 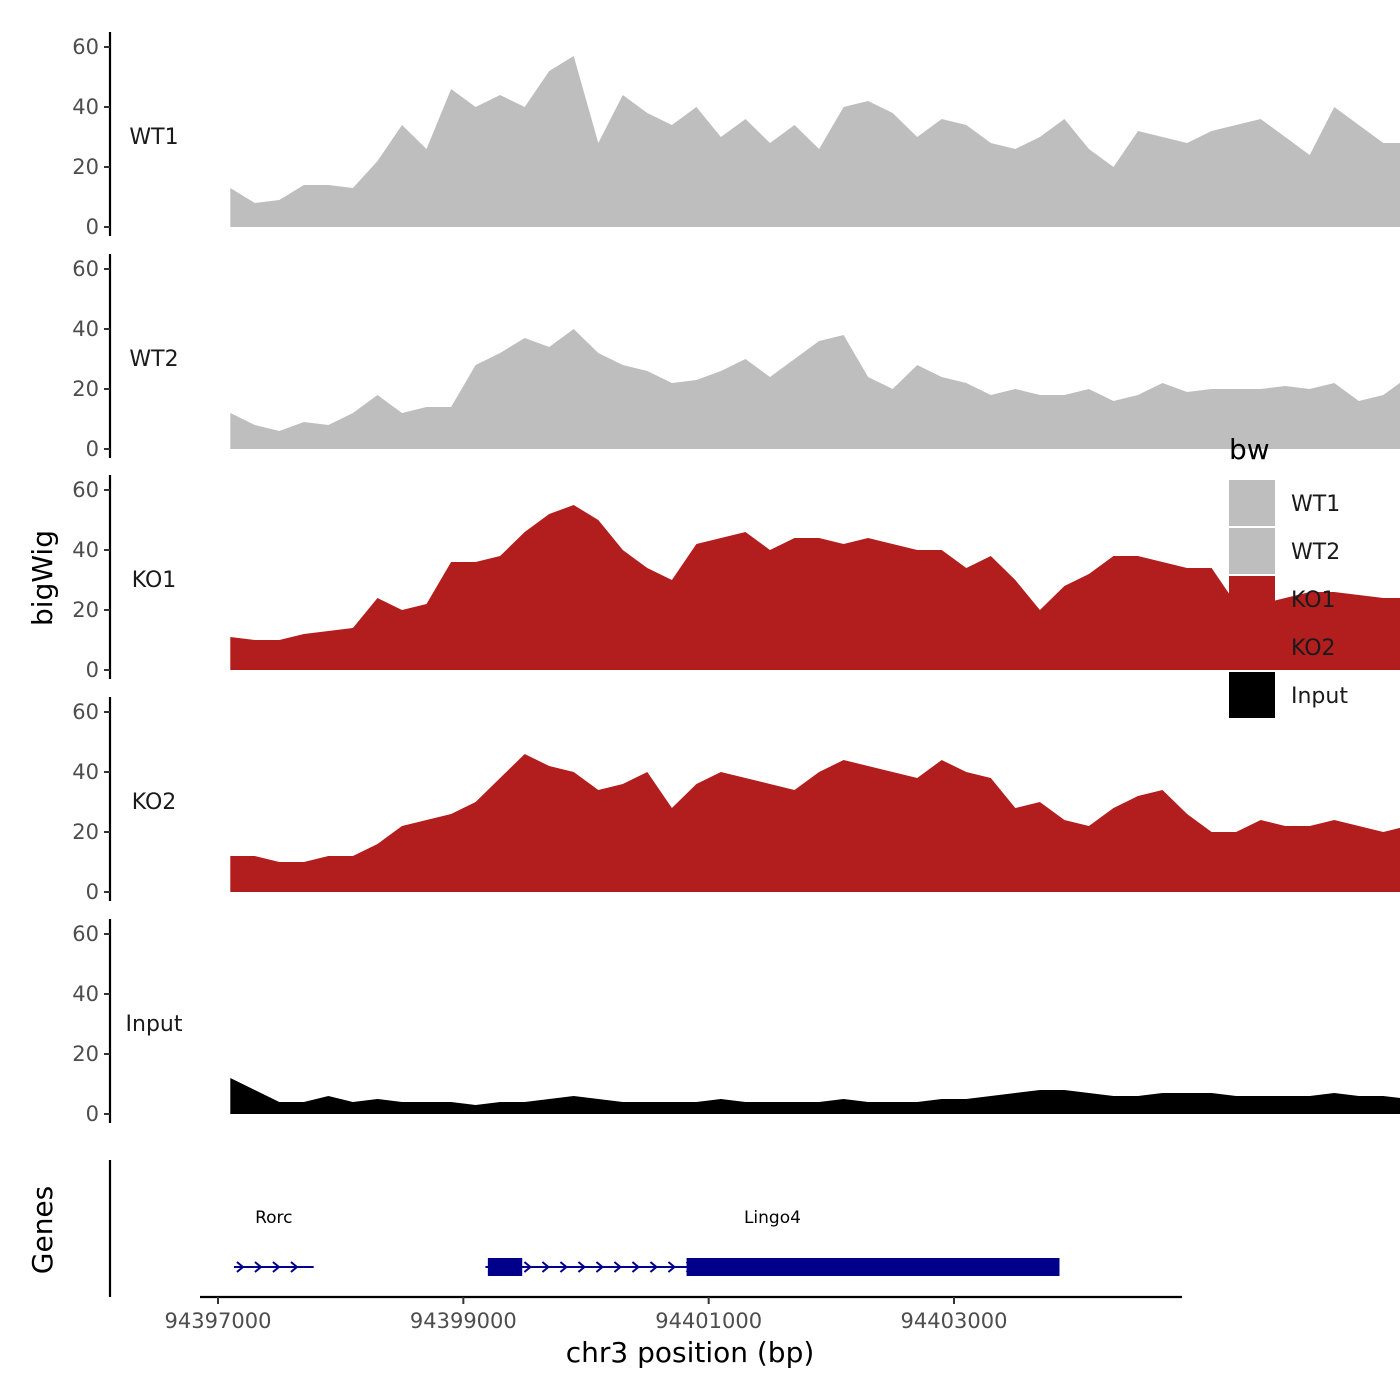 What do you see at coordinates (153, 359) in the screenshot?
I see `track-label-wt2: WT2` at bounding box center [153, 359].